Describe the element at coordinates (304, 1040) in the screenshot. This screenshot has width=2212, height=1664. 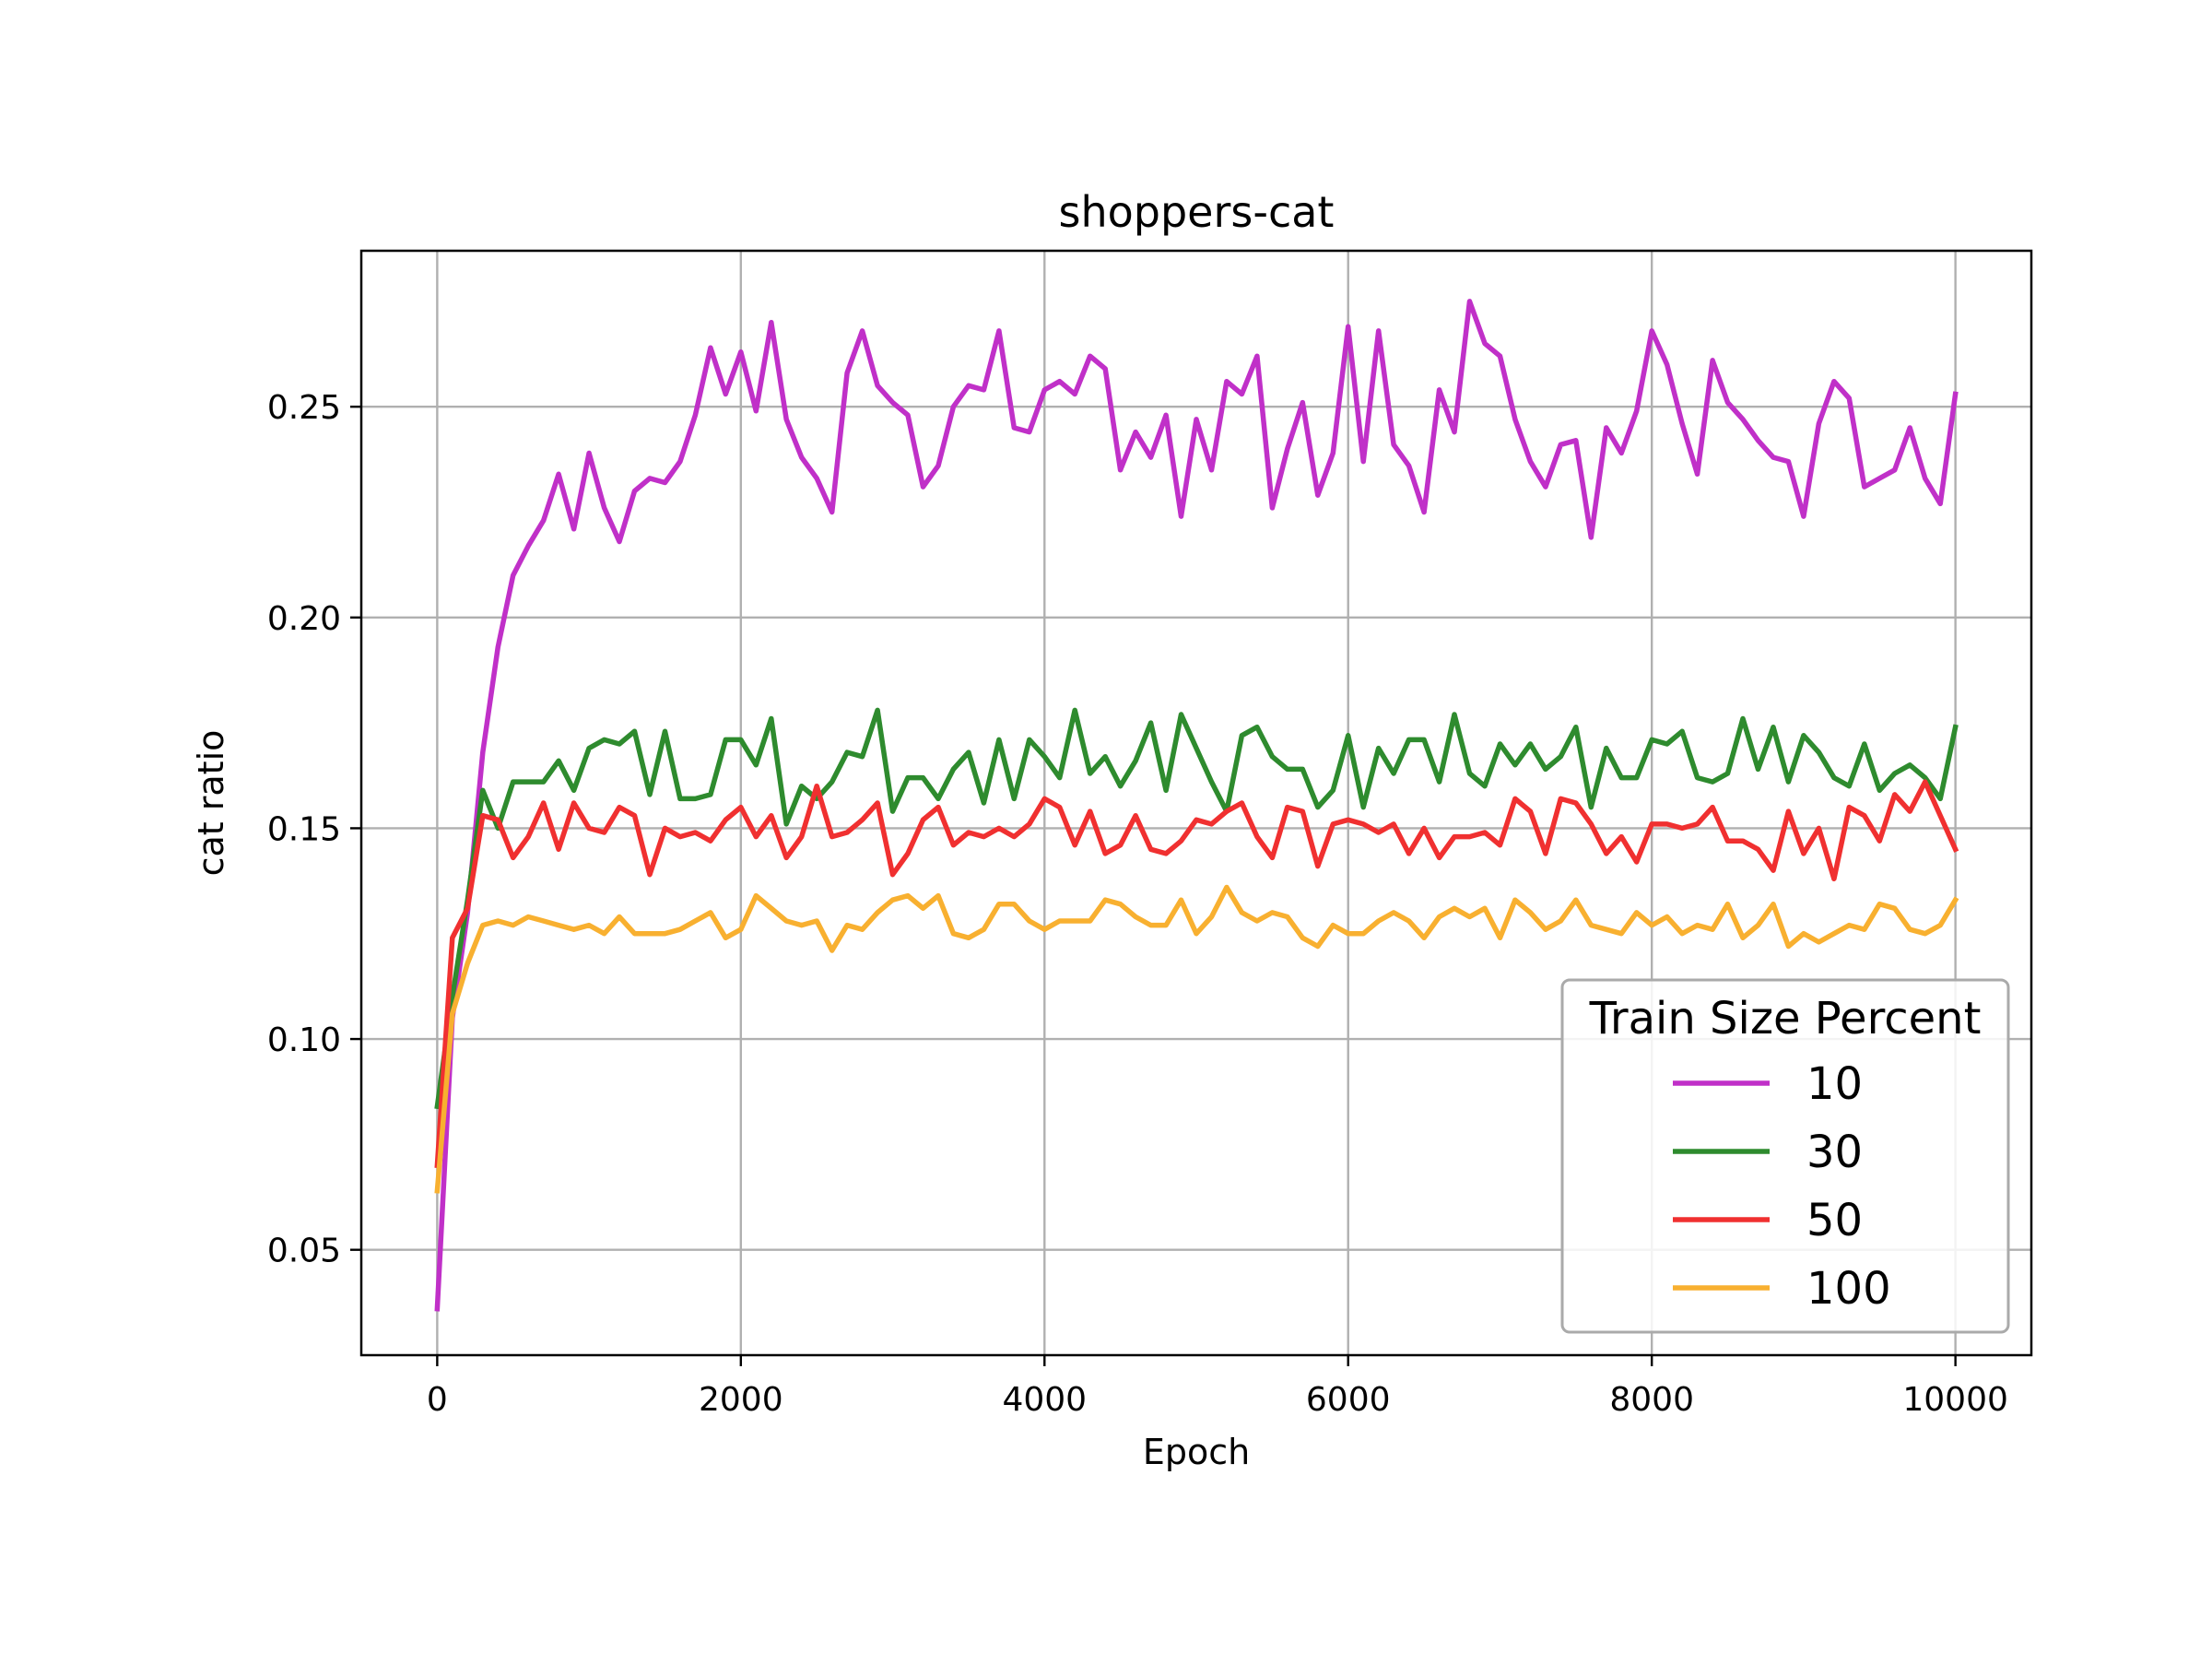
I see `y-tick-label: 0.10` at that location.